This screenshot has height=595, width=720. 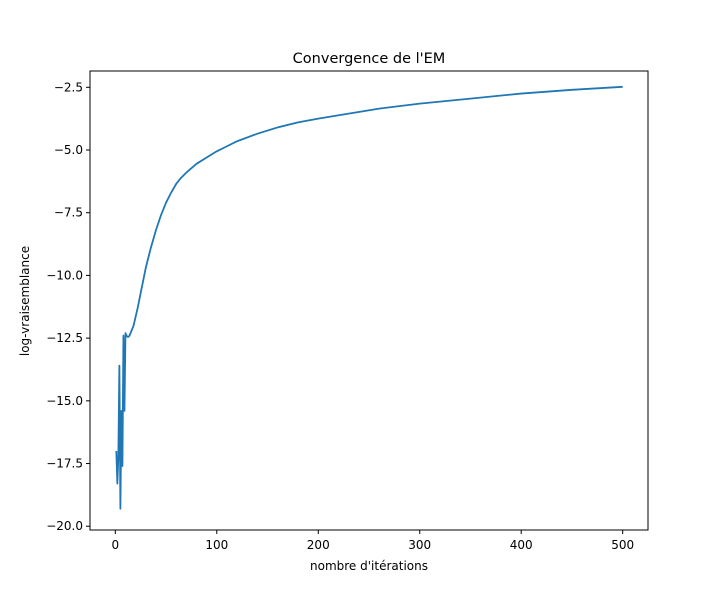 What do you see at coordinates (68, 150) in the screenshot?
I see `y-tick-label: −5.0` at bounding box center [68, 150].